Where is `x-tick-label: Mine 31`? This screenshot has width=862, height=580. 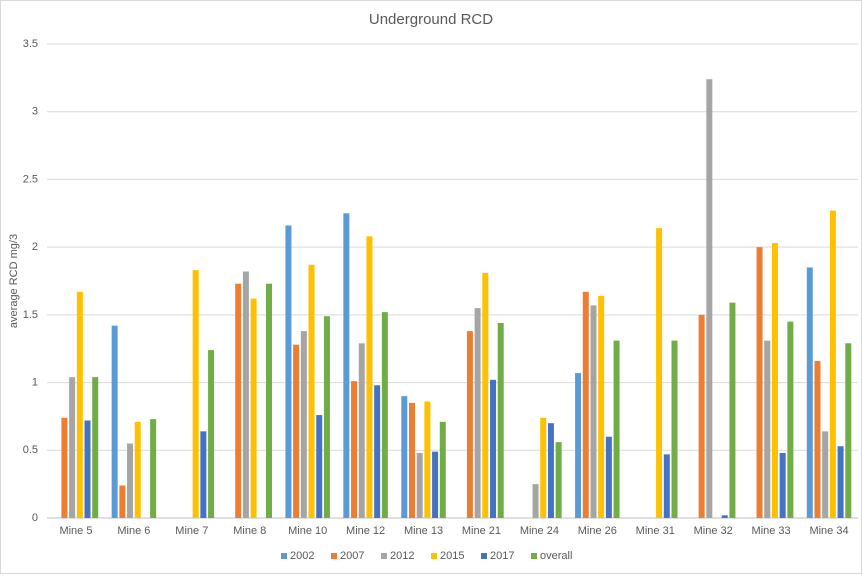
x-tick-label: Mine 31 is located at coordinates (655, 531).